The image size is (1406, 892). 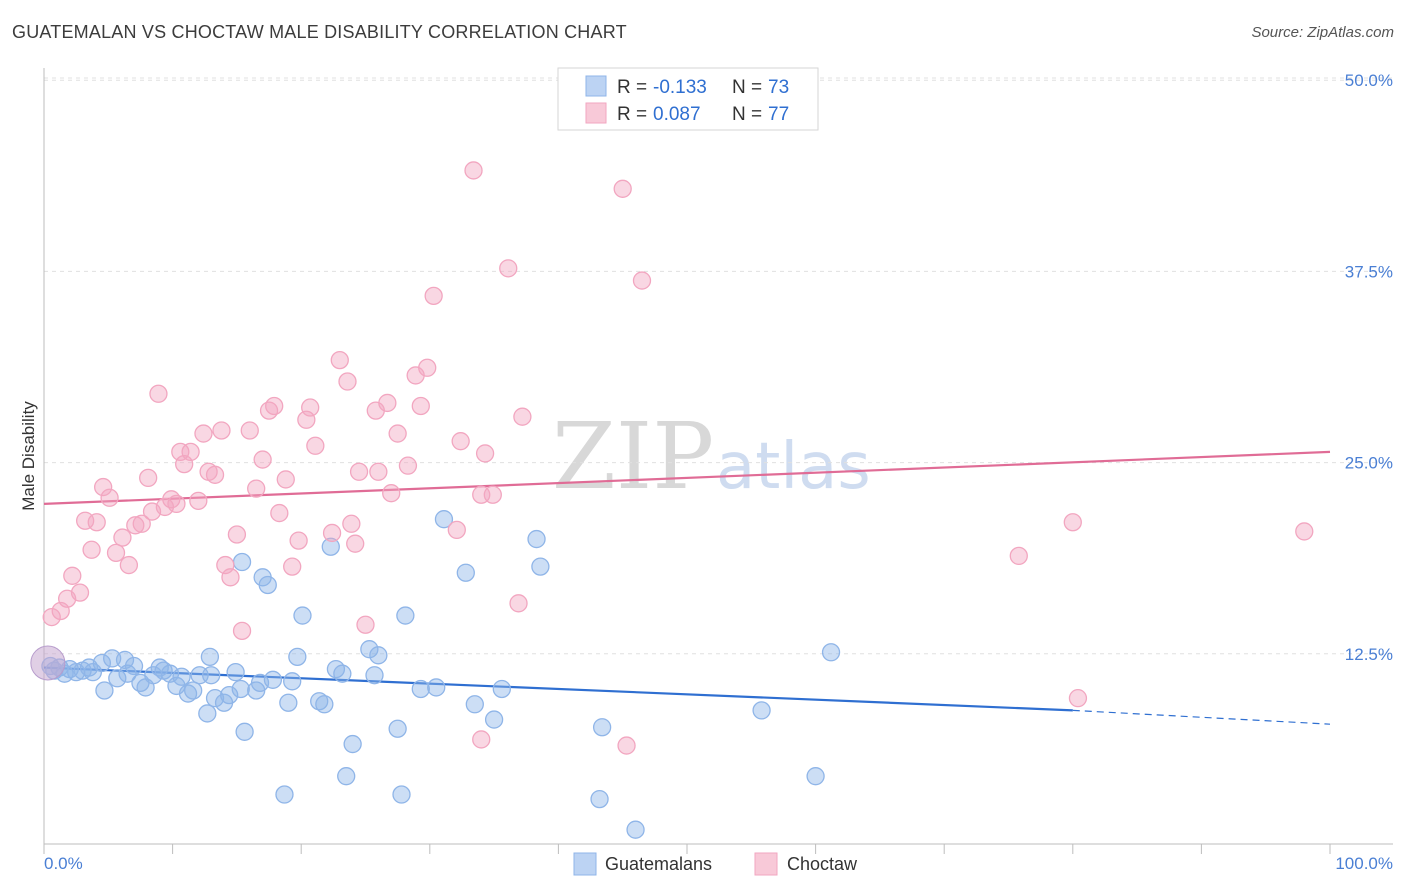 What do you see at coordinates (747, 87) in the screenshot?
I see `legend-n-label-1: N =` at bounding box center [747, 87].